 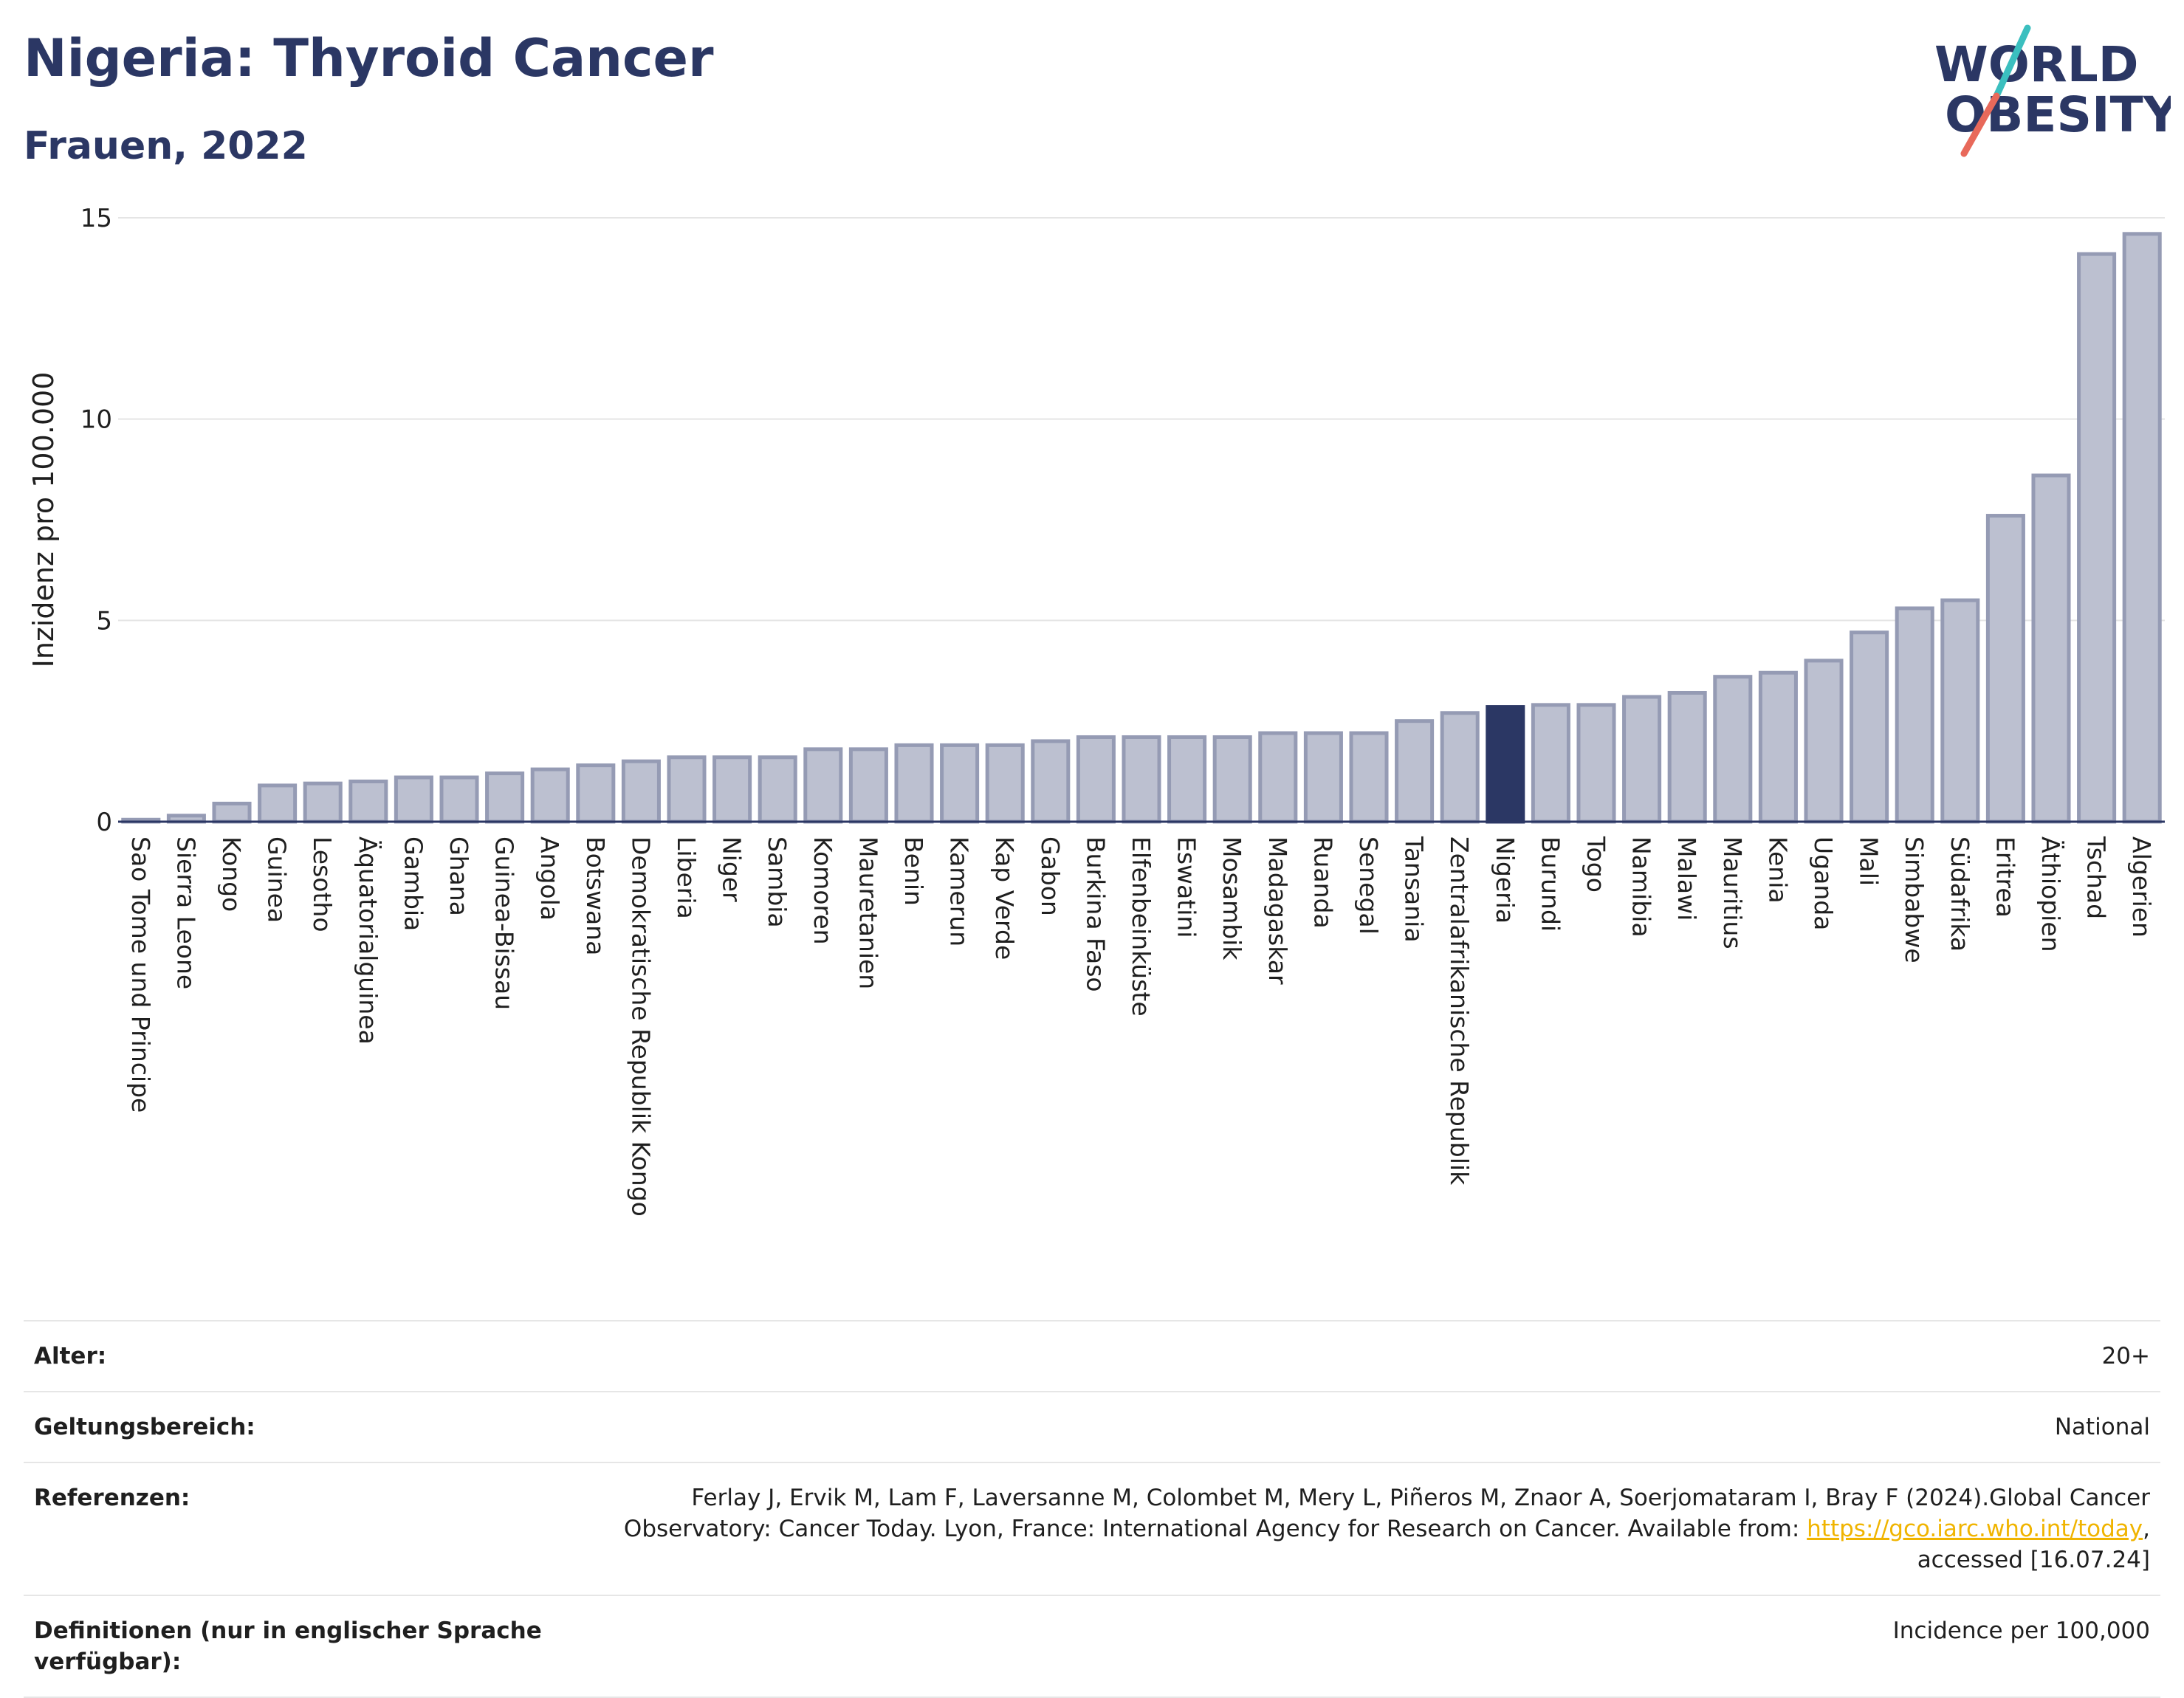 What do you see at coordinates (2005, 877) in the screenshot?
I see `x-tick-label: Eritrea` at bounding box center [2005, 877].